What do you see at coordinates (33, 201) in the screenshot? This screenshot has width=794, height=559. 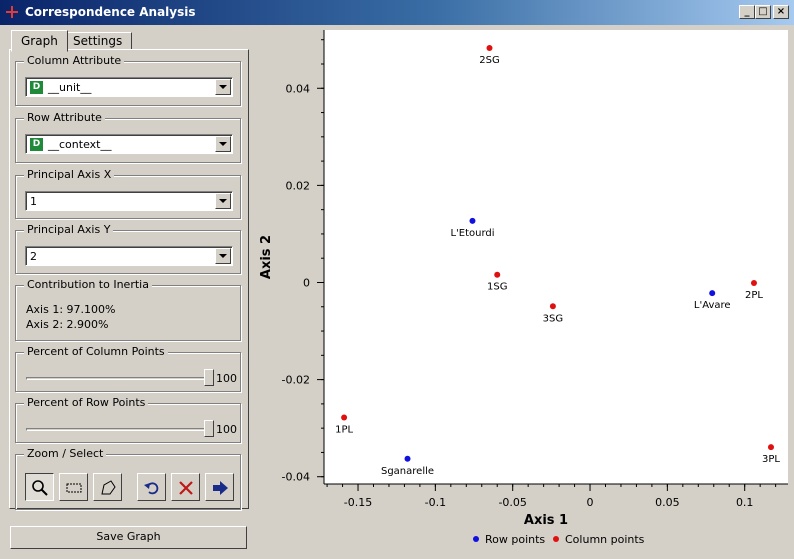 I see `principal-axis-x-value: 1` at bounding box center [33, 201].